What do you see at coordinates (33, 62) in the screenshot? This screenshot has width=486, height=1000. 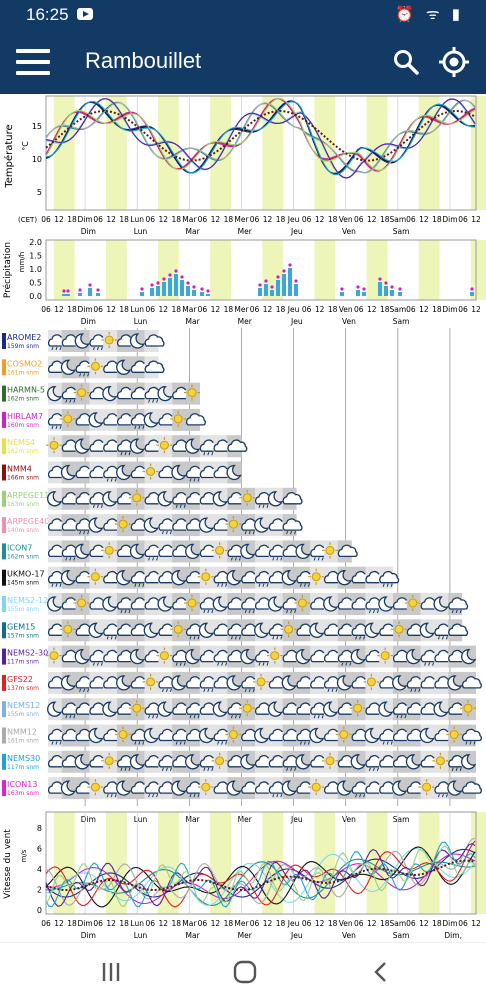 I see `menu-icon` at bounding box center [33, 62].